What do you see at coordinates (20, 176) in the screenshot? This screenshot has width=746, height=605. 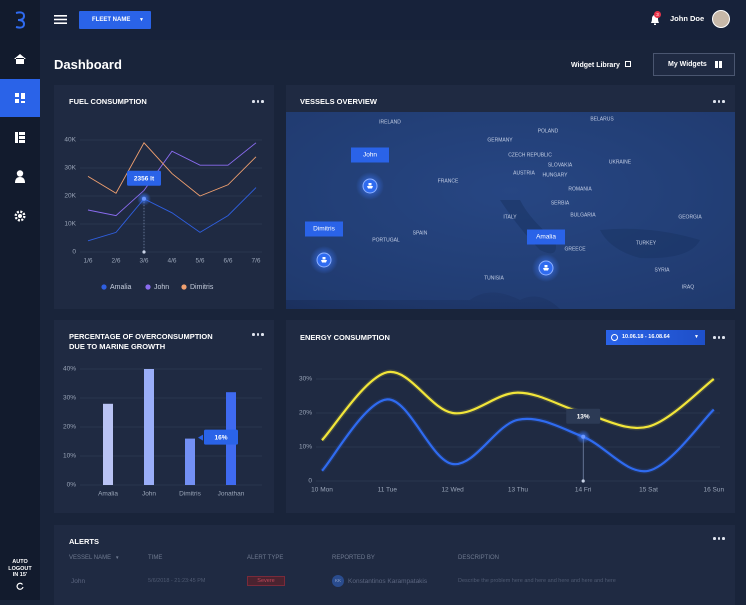 I see `user-icon` at bounding box center [20, 176].